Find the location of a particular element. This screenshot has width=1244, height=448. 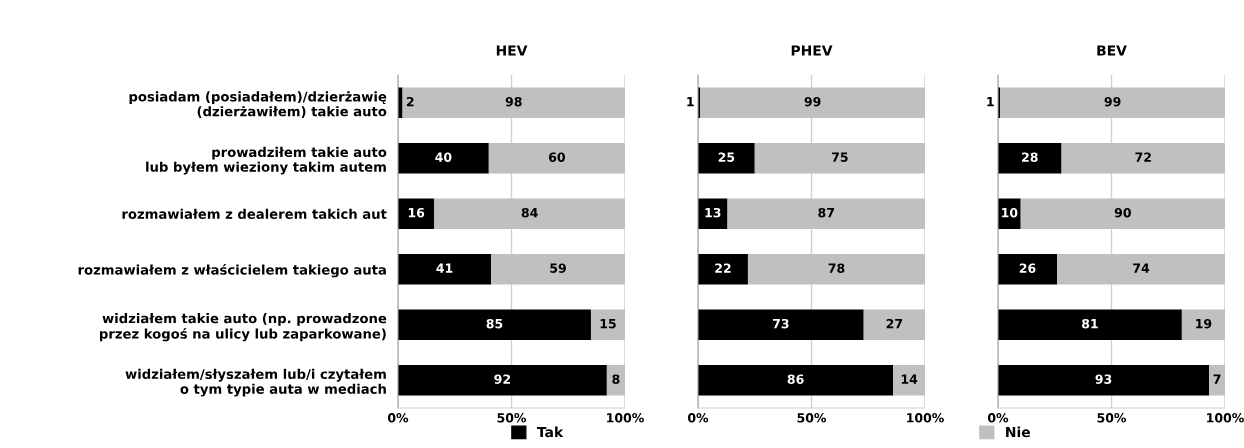

data-label: 8 is located at coordinates (616, 379).